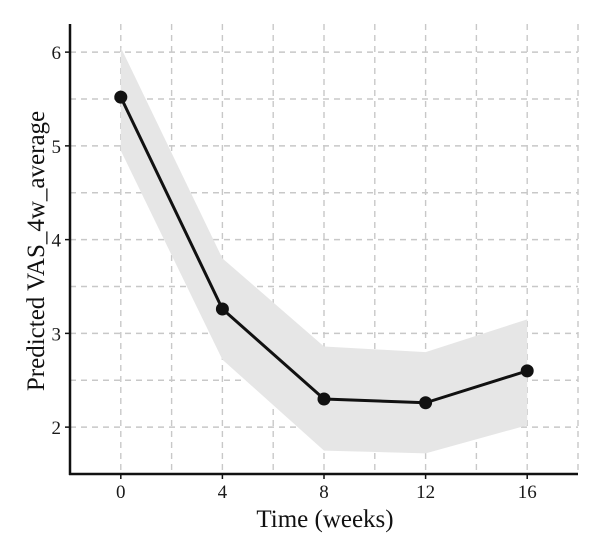  What do you see at coordinates (324, 519) in the screenshot?
I see `x-axis-title: Time (weeks)` at bounding box center [324, 519].